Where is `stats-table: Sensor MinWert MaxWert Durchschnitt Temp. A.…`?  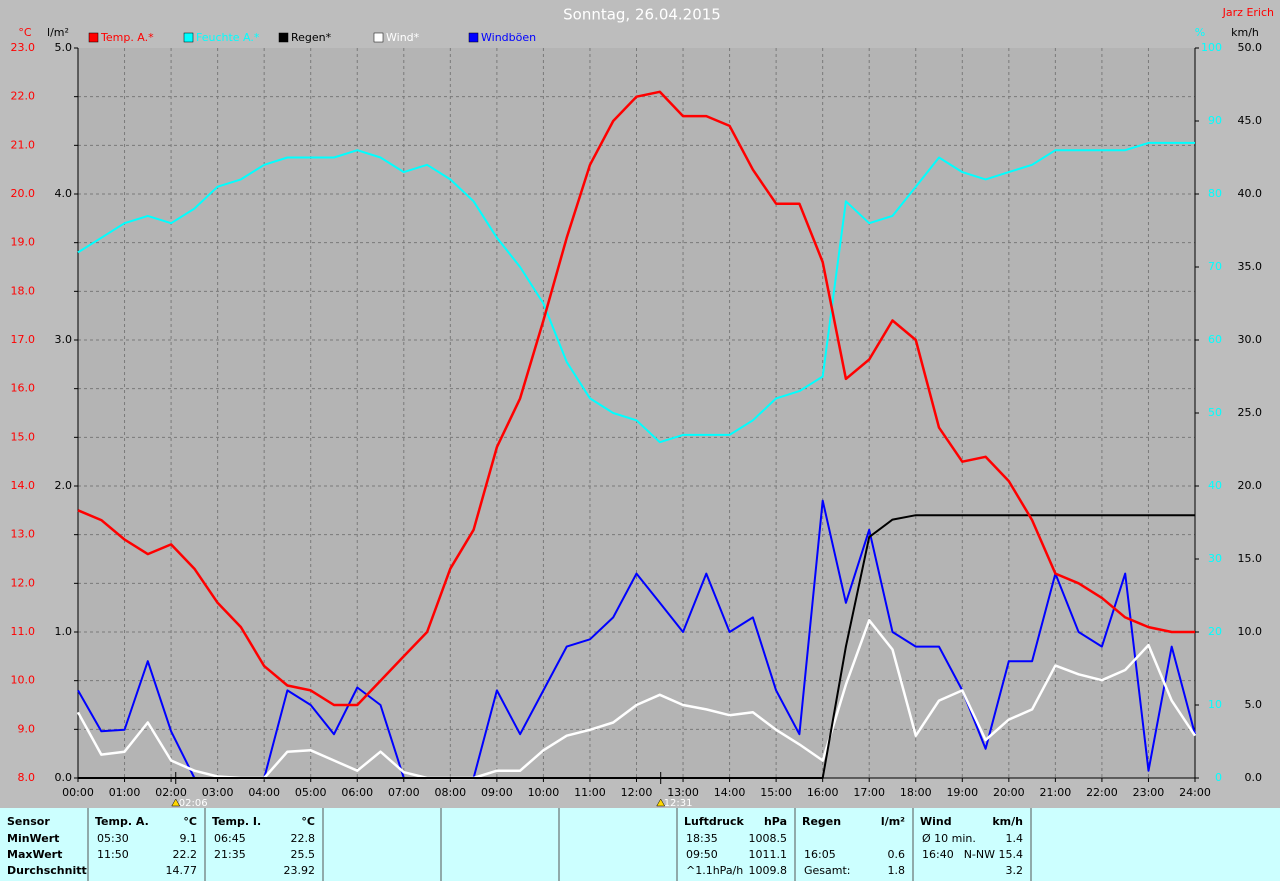 stats-table: Sensor MinWert MaxWert Durchschnitt Temp. A.… is located at coordinates (519, 844).